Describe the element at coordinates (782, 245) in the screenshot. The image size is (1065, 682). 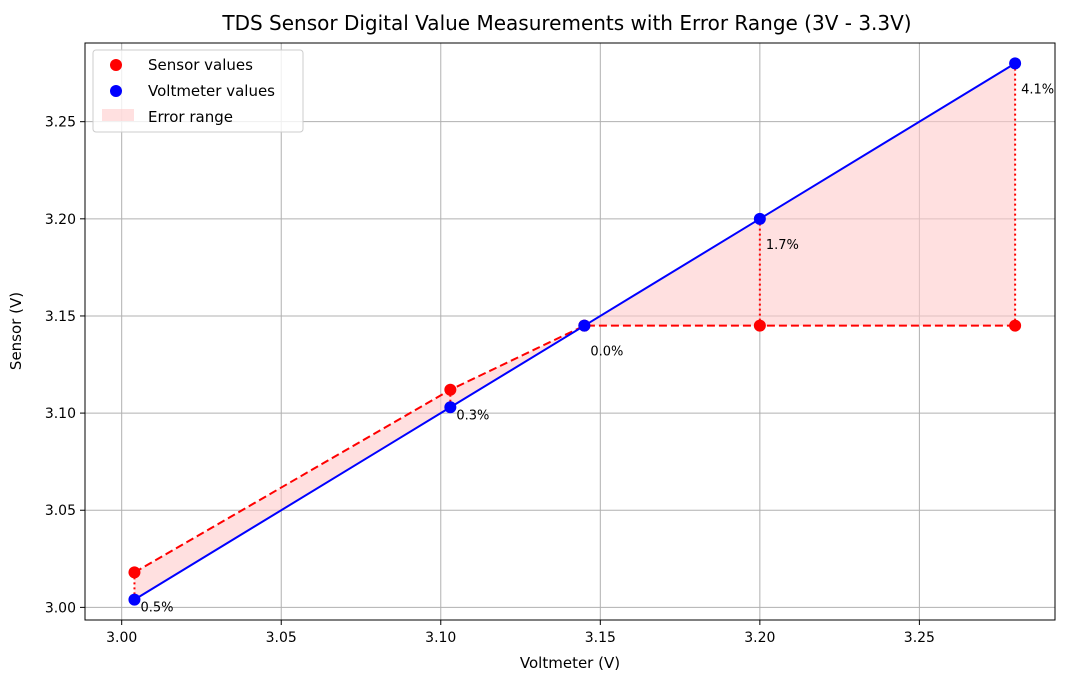
I see `error-percent-label: 1.7%` at that location.